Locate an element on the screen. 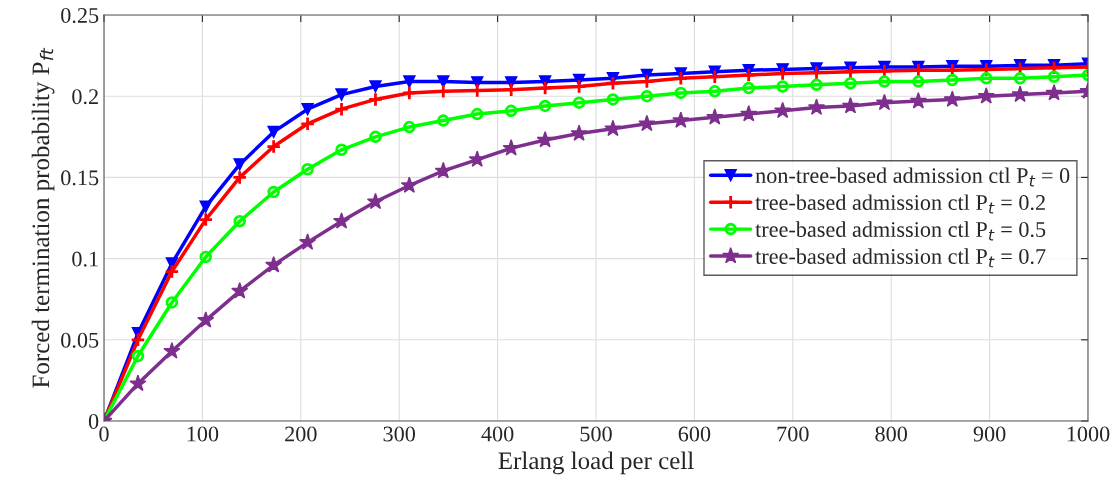 The height and width of the screenshot is (502, 1117). x-tick-label: 100 is located at coordinates (203, 434).